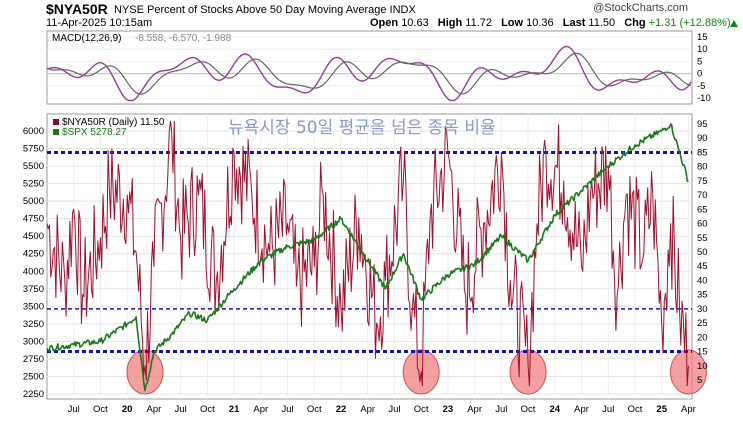  Describe the element at coordinates (145, 372) in the screenshot. I see `highlight-circle` at that location.